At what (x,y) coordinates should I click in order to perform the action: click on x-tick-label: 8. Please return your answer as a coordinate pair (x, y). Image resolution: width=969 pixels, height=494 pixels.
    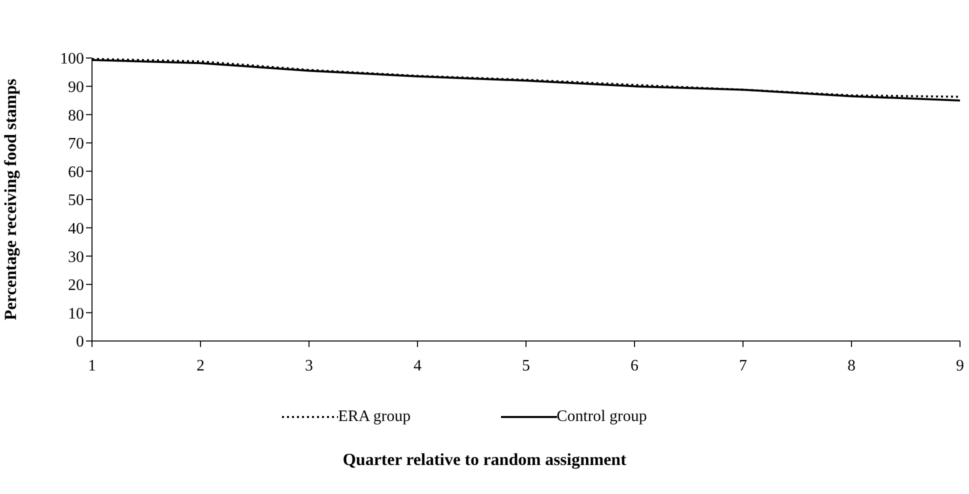
    Looking at the image, I should click on (852, 365).